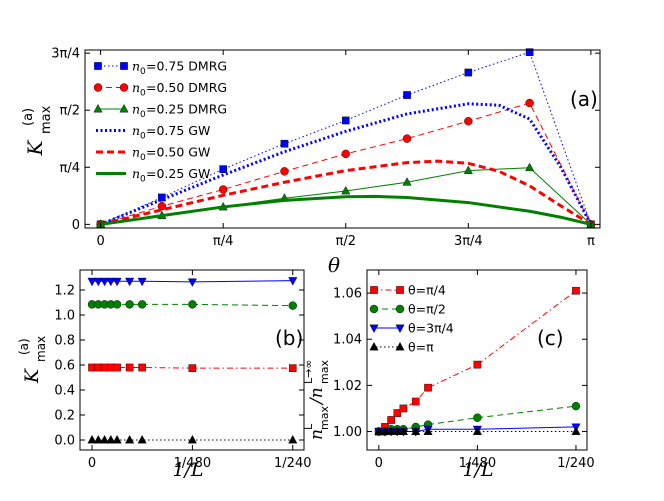 This screenshot has height=501, width=664. Describe the element at coordinates (347, 432) in the screenshot. I see `y-tick-label: 1.00` at that location.